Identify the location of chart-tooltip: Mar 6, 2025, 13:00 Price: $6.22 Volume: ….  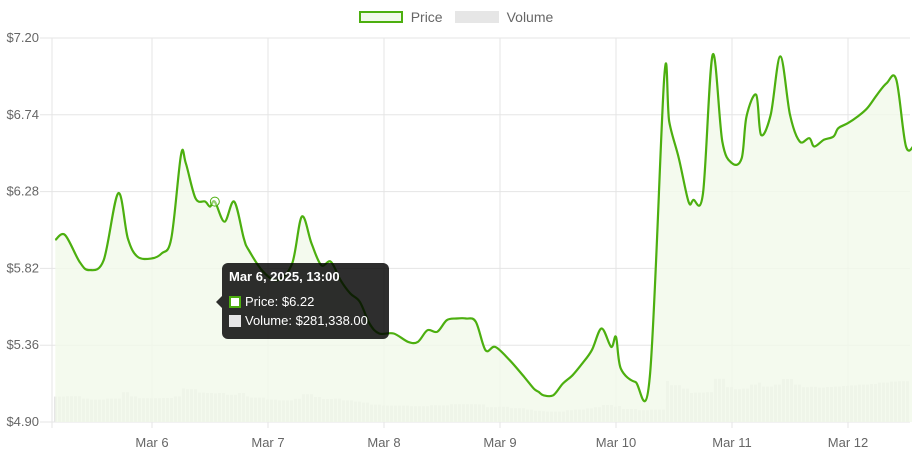
(302, 301).